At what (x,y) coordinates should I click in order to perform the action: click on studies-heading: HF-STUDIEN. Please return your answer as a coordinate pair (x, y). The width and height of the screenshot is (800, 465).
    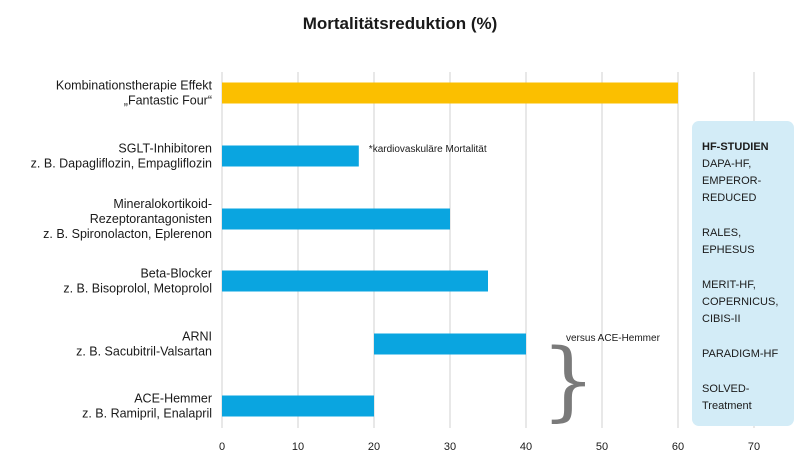
    Looking at the image, I should click on (735, 147).